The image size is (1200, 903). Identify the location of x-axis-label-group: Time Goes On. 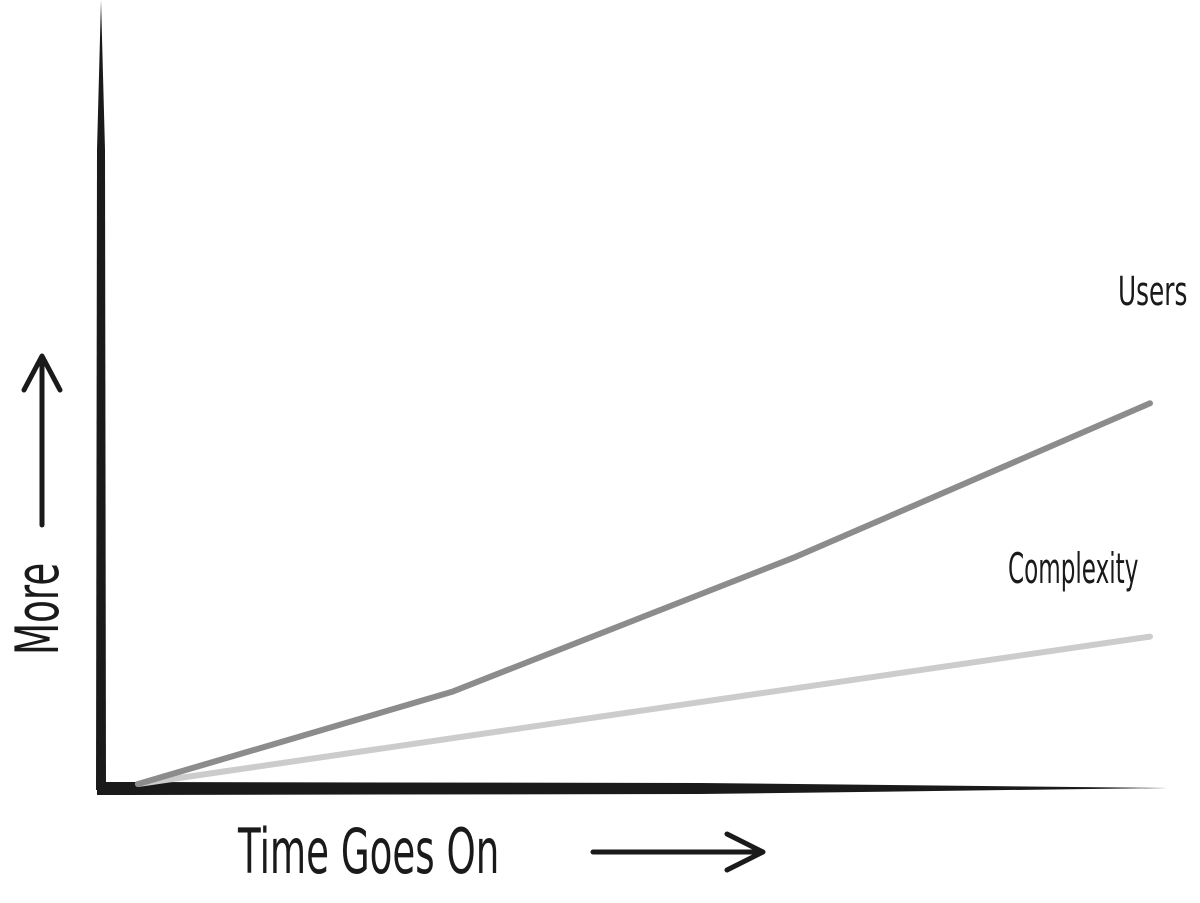
(501, 853).